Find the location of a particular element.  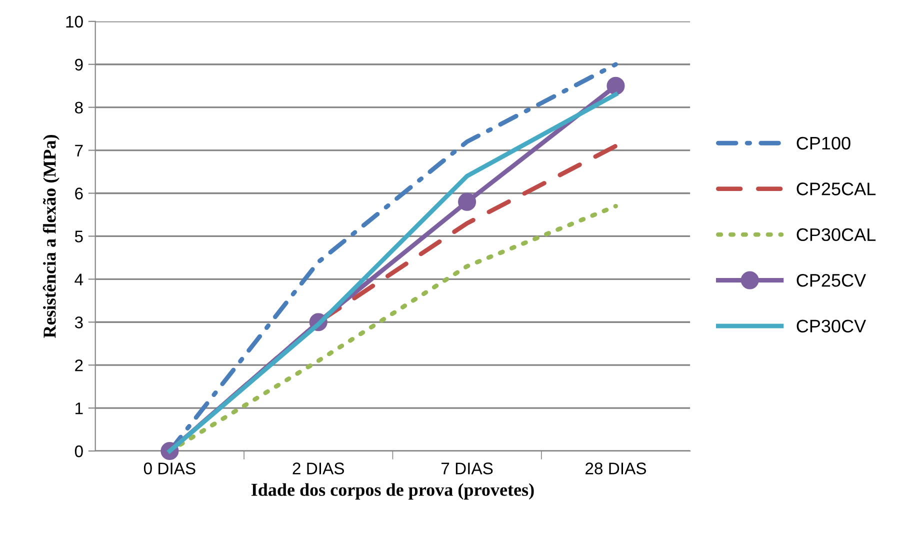

x-tick-label: 0 DIAS is located at coordinates (170, 468).